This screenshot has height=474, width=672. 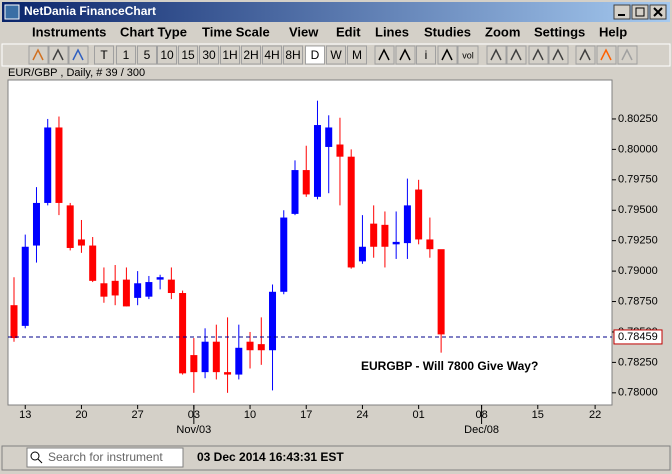 What do you see at coordinates (559, 31) in the screenshot?
I see `menu-item: Settings` at bounding box center [559, 31].